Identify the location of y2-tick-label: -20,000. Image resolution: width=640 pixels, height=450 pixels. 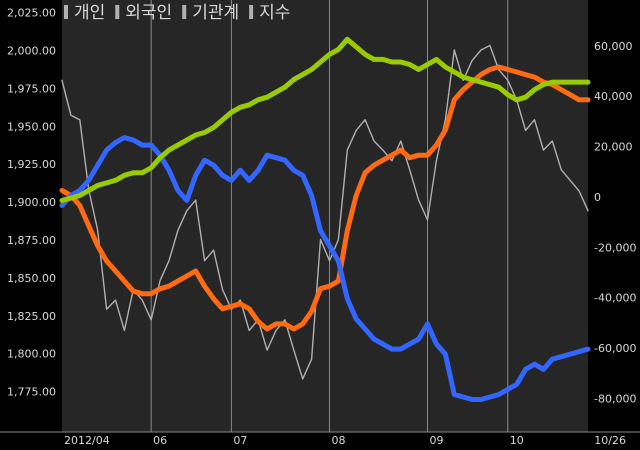
(615, 247).